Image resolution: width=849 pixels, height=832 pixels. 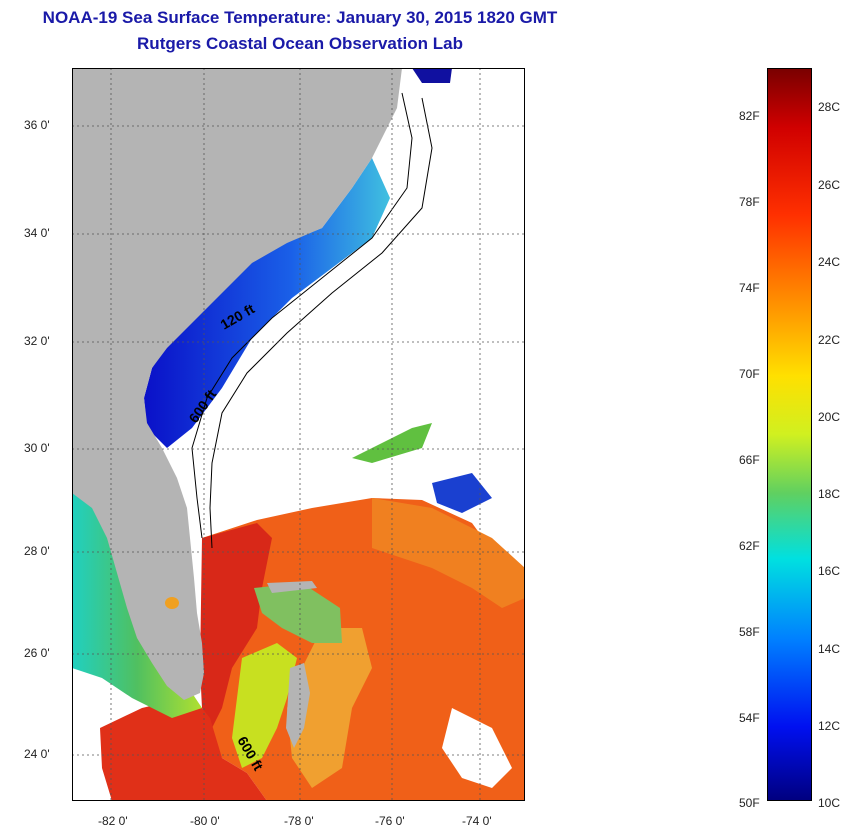 What do you see at coordinates (789, 434) in the screenshot?
I see `temperature-colorbar` at bounding box center [789, 434].